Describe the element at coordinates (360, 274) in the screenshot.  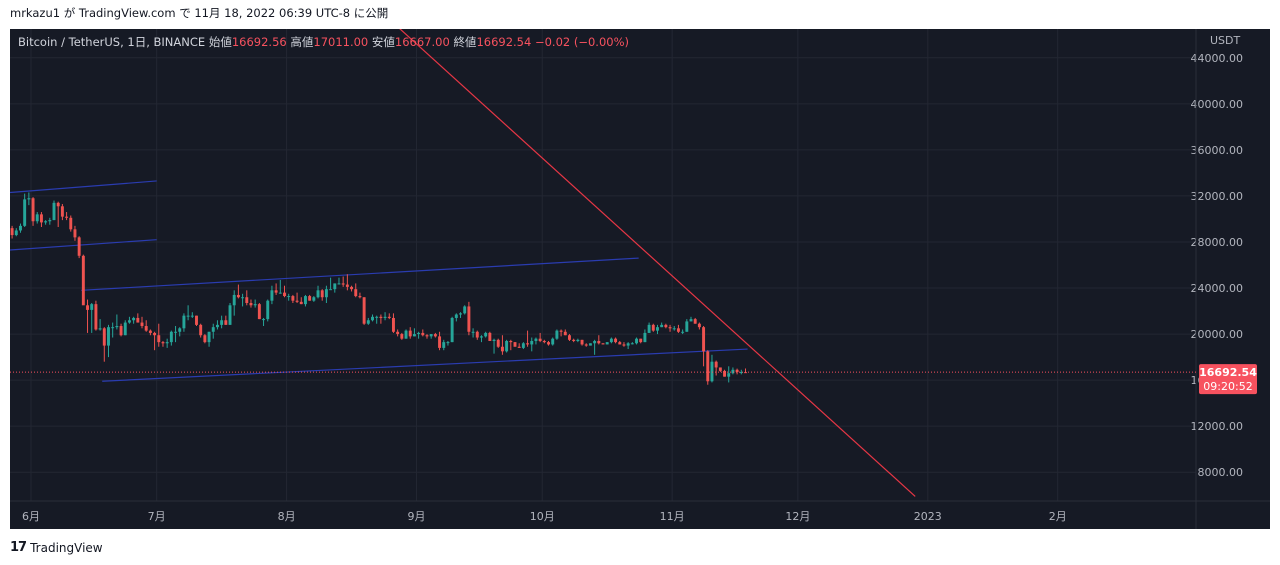
I see `channel-line` at that location.